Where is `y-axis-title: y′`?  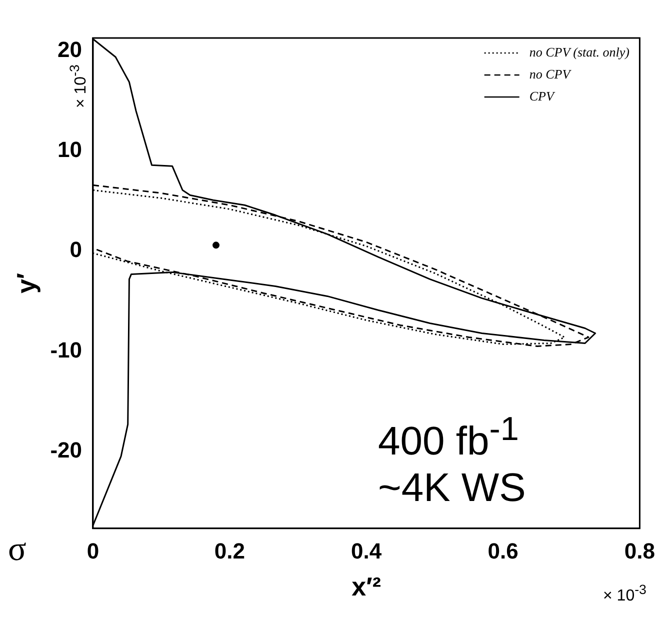
y-axis-title: y′ is located at coordinates (25, 283).